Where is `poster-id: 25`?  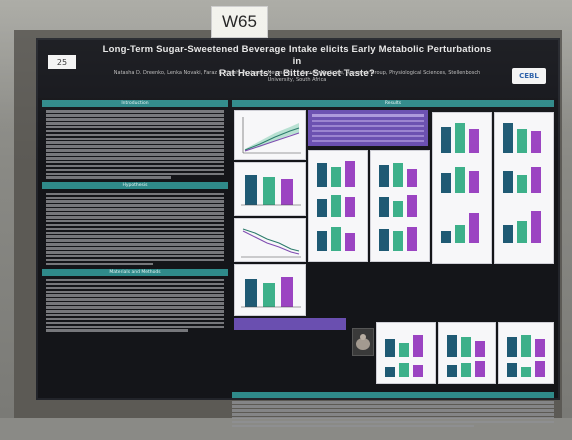
poster-id: 25 is located at coordinates (62, 62).